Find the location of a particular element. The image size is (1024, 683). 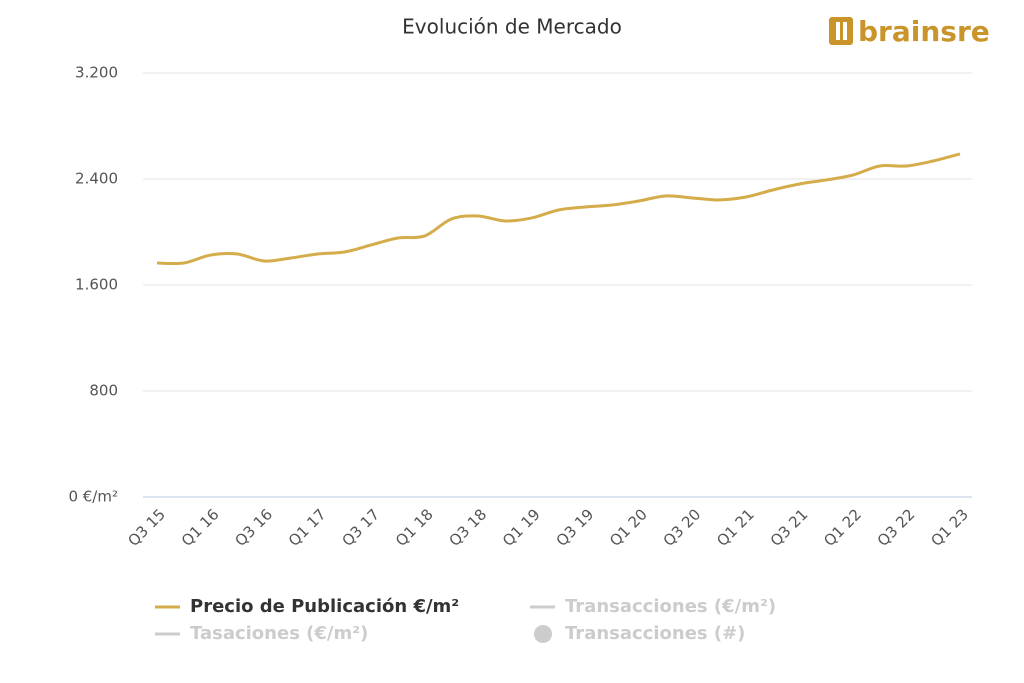

x-tick-label: Q1 16 is located at coordinates (200, 527).